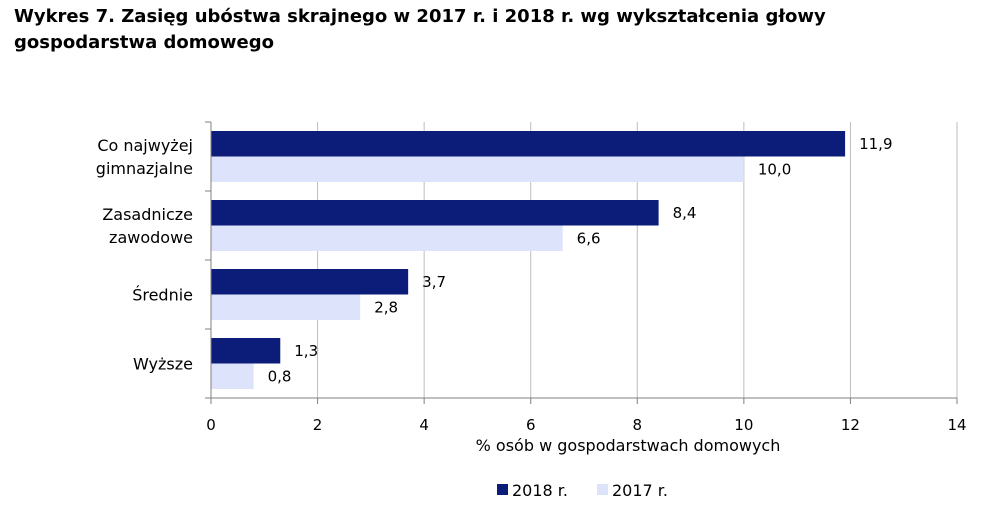 This screenshot has width=982, height=507. Describe the element at coordinates (434, 282) in the screenshot. I see `data-label: 3,7` at that location.